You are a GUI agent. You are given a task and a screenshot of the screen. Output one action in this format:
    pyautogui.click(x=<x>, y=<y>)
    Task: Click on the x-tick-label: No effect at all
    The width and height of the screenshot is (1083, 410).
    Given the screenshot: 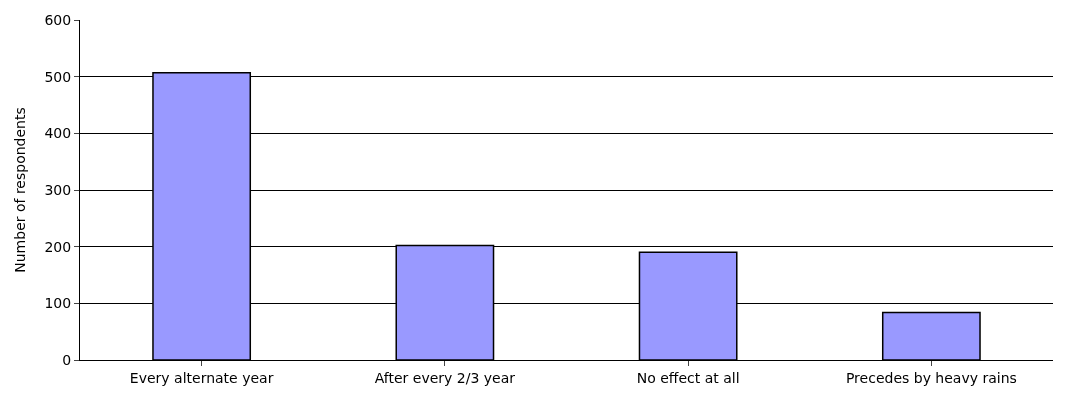 What is the action you would take?
    pyautogui.click(x=688, y=377)
    